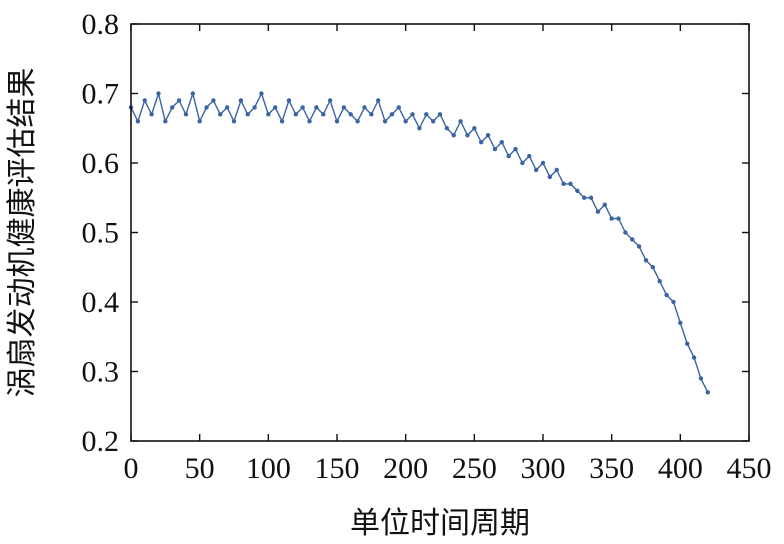 This screenshot has height=544, width=784. Describe the element at coordinates (101, 163) in the screenshot. I see `y-tick-label: 0.6` at that location.